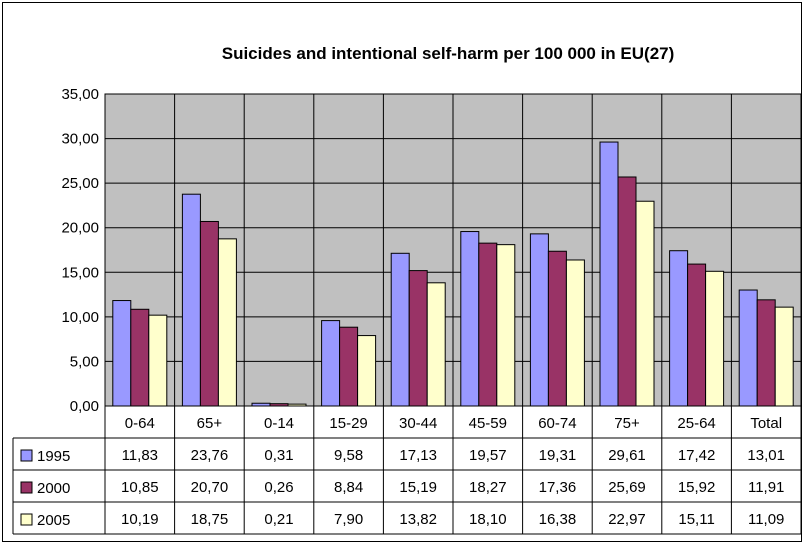 The width and height of the screenshot is (806, 546). Describe the element at coordinates (418, 423) in the screenshot. I see `category-label: 30-44` at that location.